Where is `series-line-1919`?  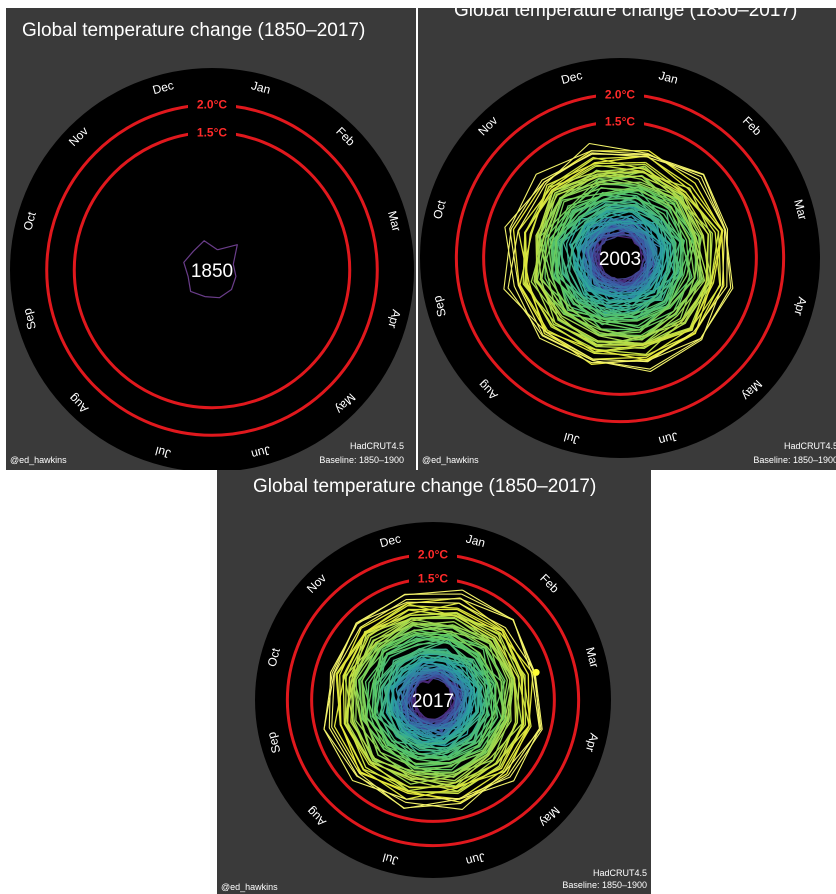 series-line-1919 is located at coordinates (621, 252).